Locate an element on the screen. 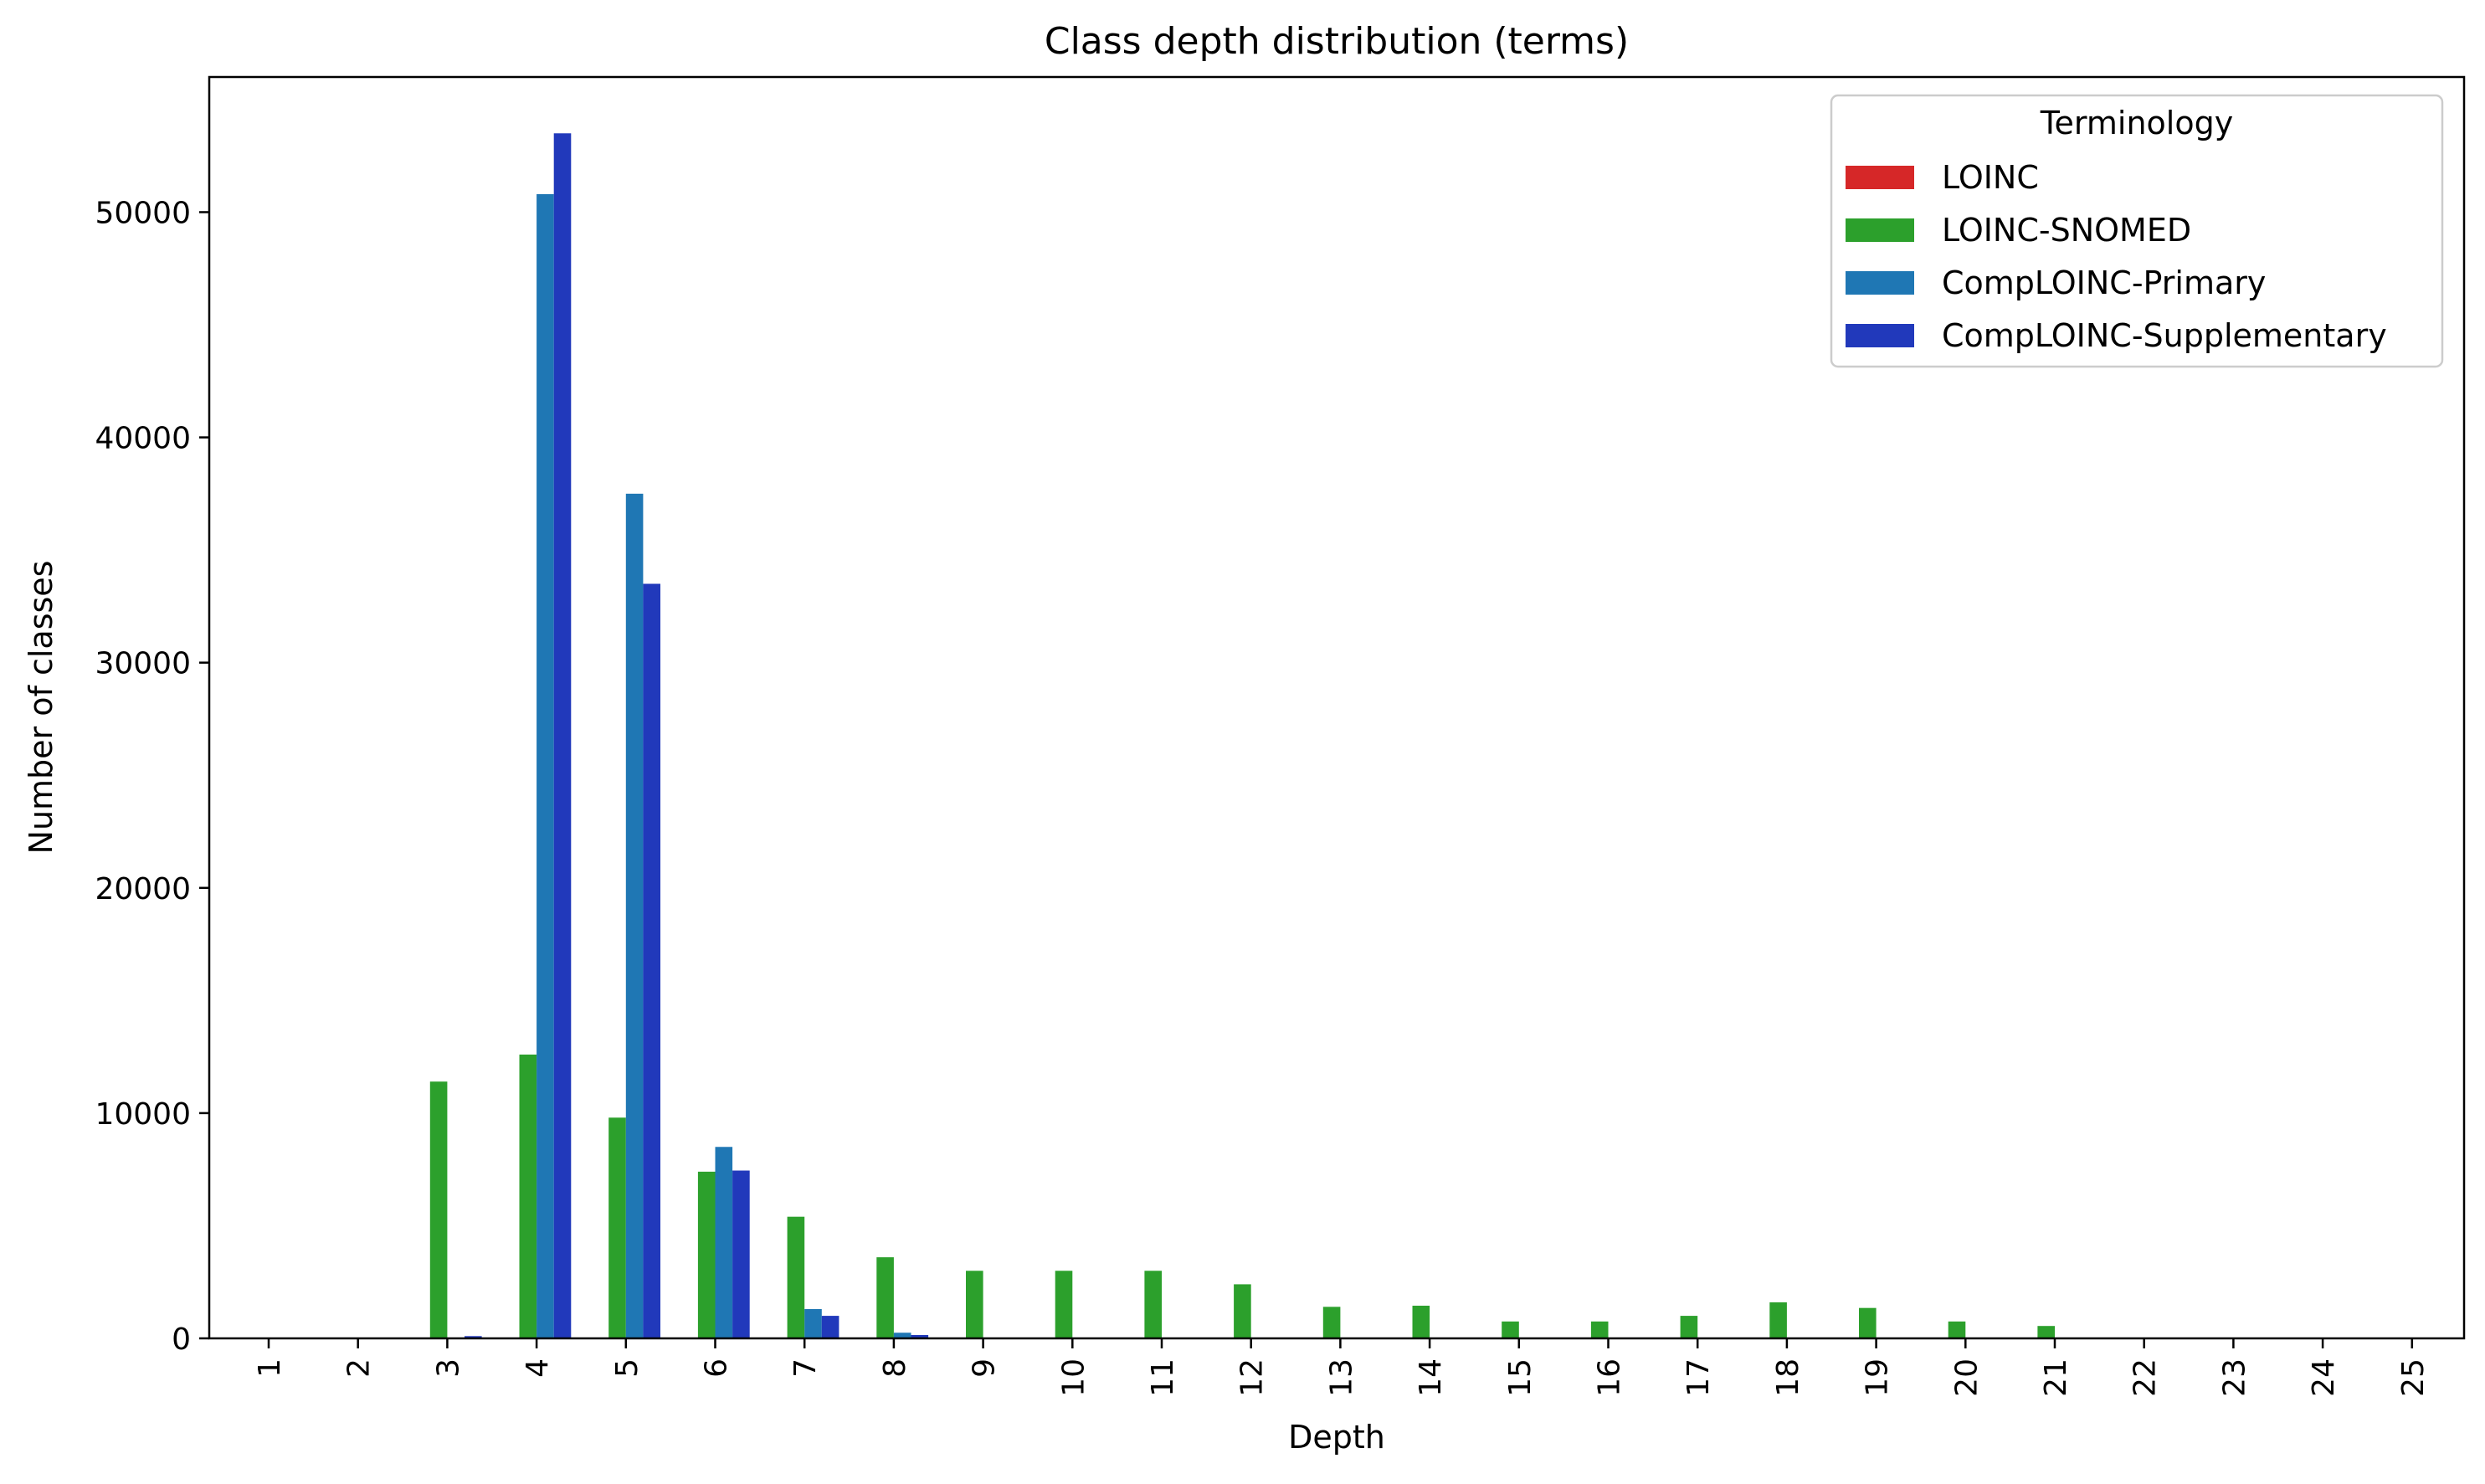  x-tick-label: 5 is located at coordinates (627, 1368).